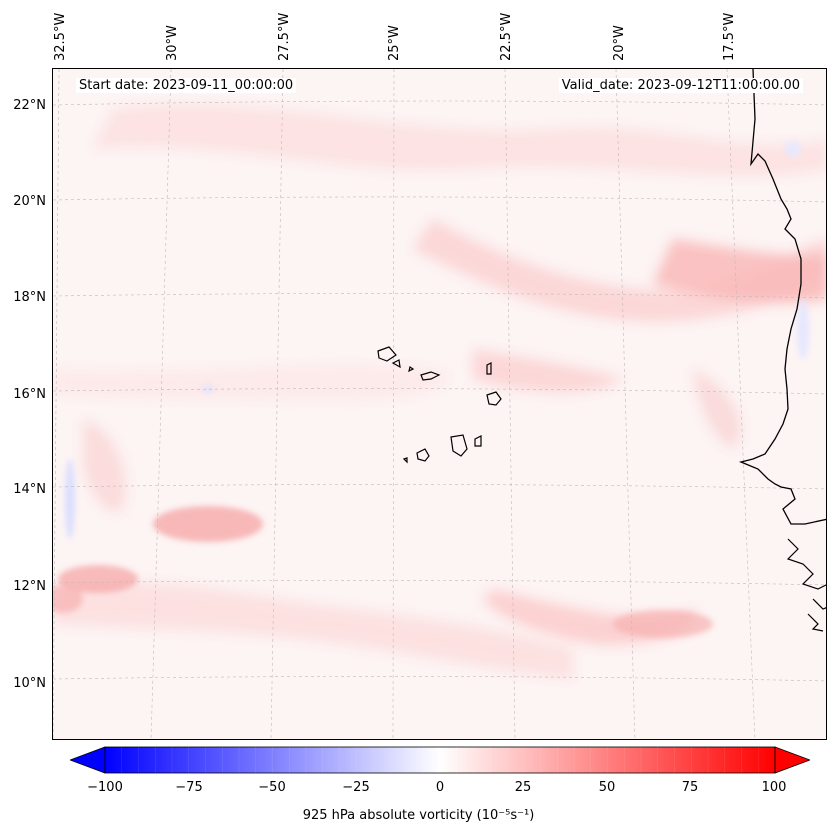 The height and width of the screenshot is (839, 837). What do you see at coordinates (440, 787) in the screenshot?
I see `colorbar-tick: 0` at bounding box center [440, 787].